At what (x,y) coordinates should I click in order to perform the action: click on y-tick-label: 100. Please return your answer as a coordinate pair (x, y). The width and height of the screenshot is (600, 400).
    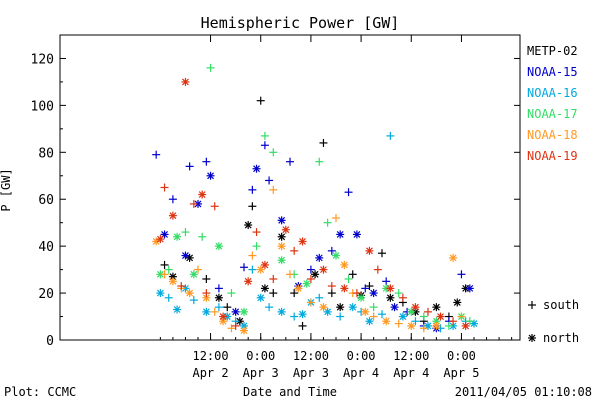
    Looking at the image, I should click on (42, 106).